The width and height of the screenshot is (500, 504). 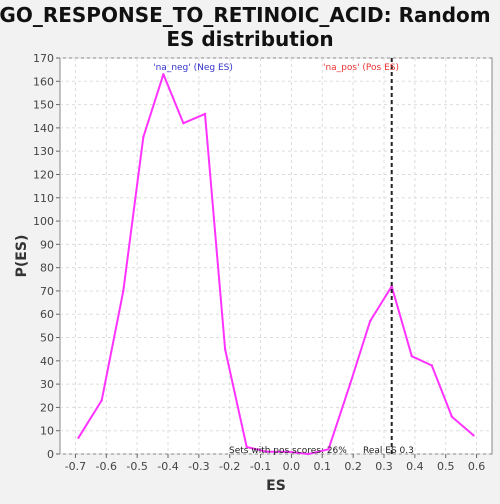 I want to click on y-tick-label: 20, so click(x=47, y=407).